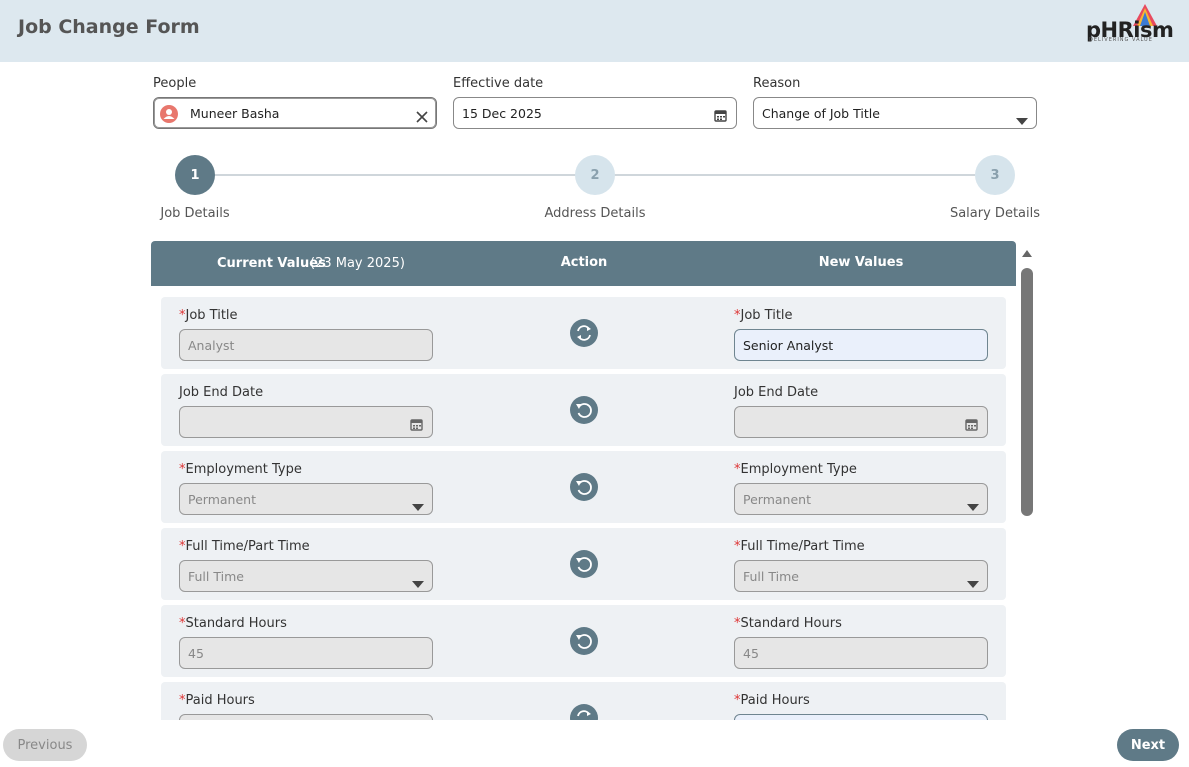  I want to click on current-date: (23 May 2025), so click(357, 263).